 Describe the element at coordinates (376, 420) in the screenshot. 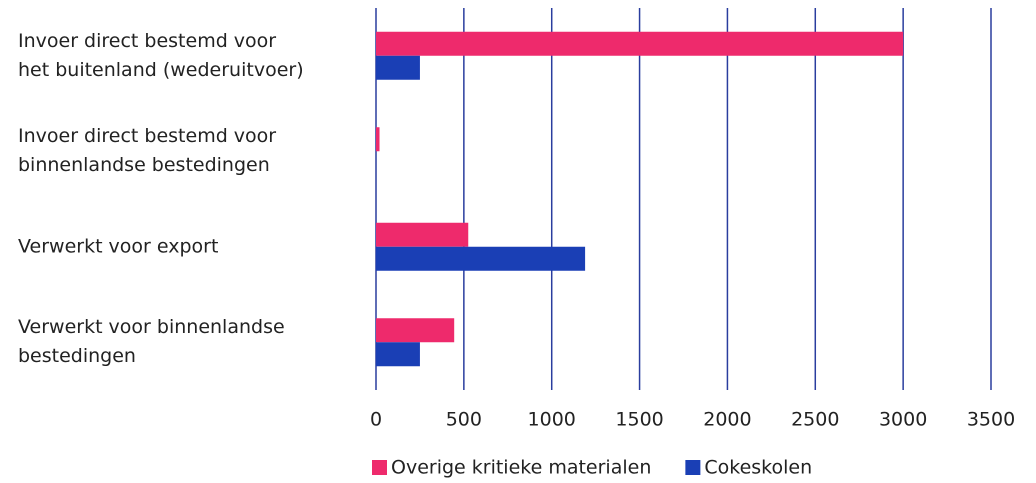

I see `x-tick-label: 0` at that location.